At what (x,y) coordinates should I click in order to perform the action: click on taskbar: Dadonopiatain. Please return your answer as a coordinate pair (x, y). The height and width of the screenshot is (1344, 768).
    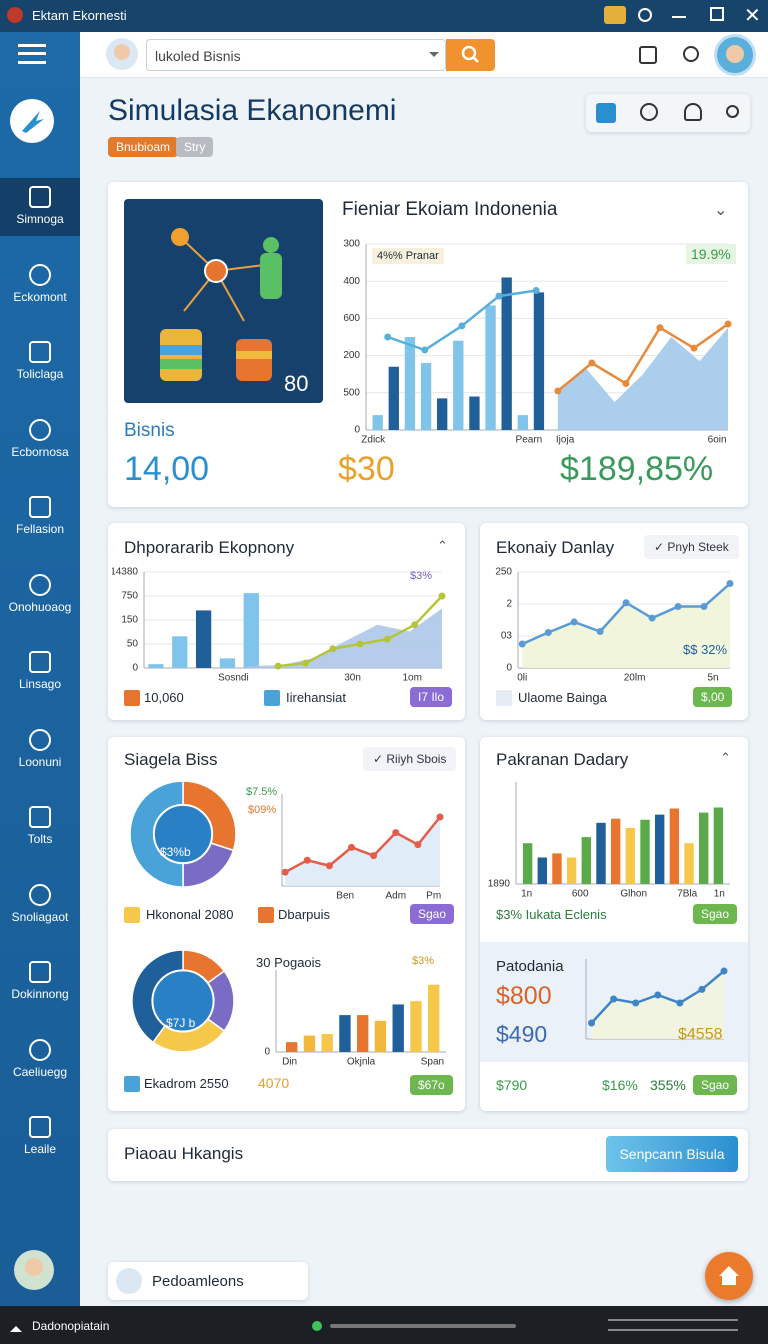
    Looking at the image, I should click on (384, 1325).